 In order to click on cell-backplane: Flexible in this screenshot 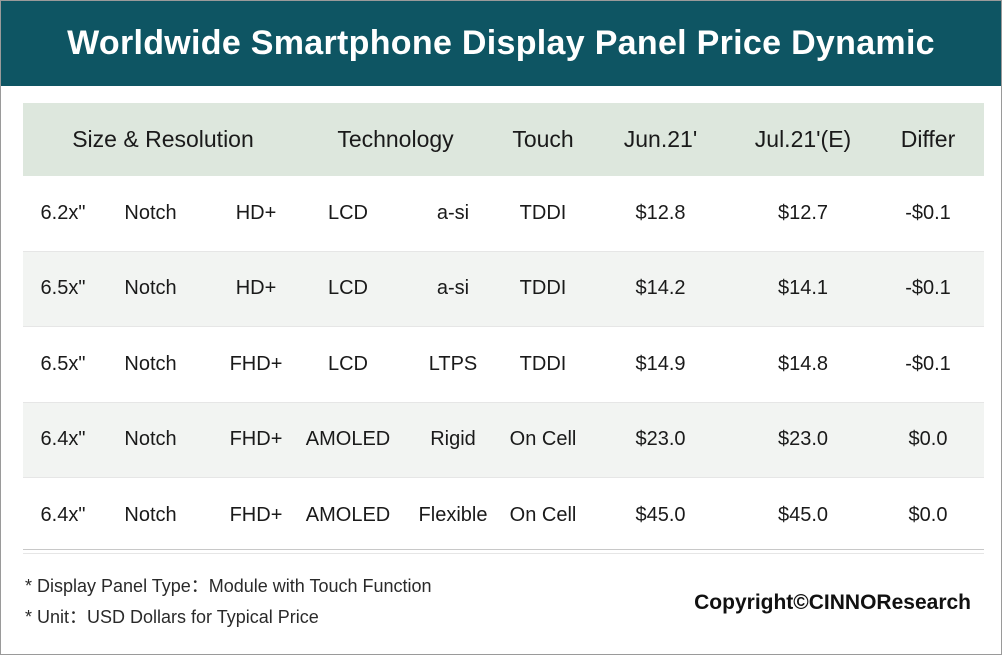, I will do `click(453, 514)`.